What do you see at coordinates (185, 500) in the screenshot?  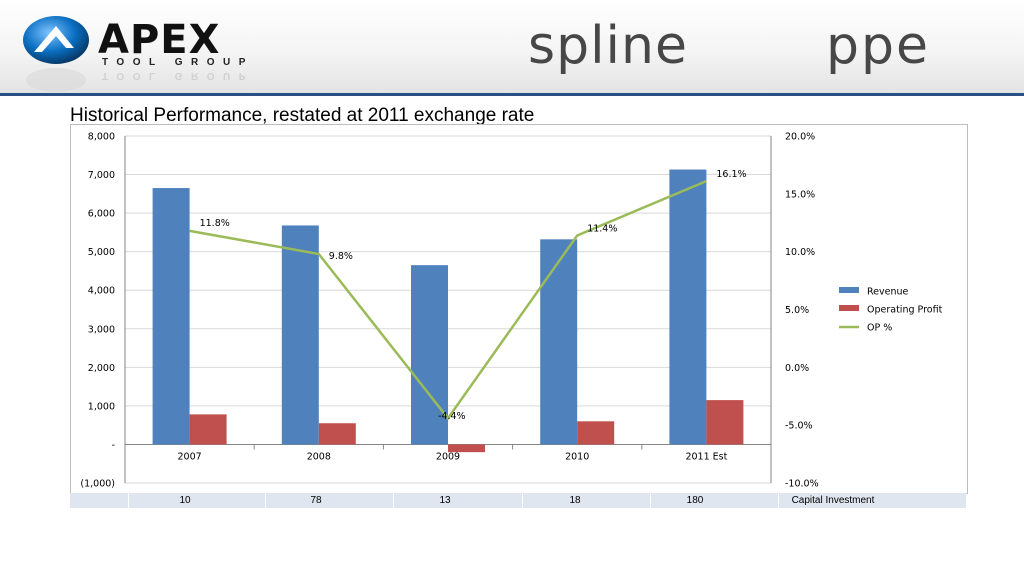 I see `capex-value: 10` at bounding box center [185, 500].